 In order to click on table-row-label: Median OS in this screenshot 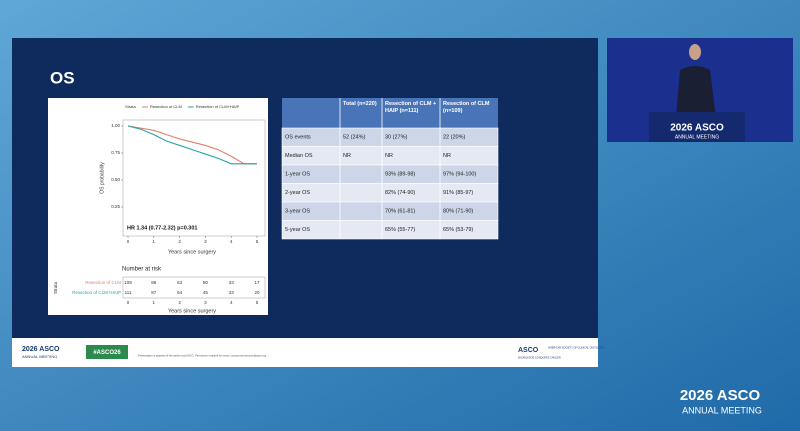, I will do `click(299, 156)`.